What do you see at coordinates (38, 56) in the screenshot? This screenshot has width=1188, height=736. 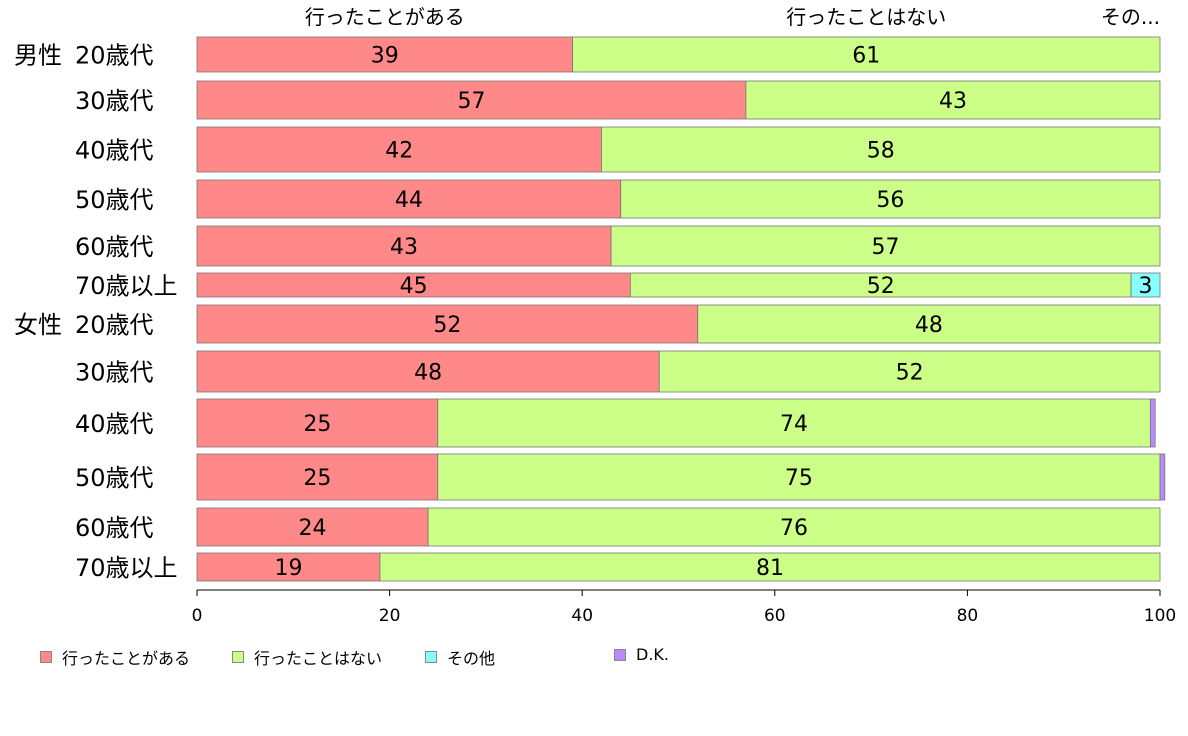 I see `group-label: 男性` at bounding box center [38, 56].